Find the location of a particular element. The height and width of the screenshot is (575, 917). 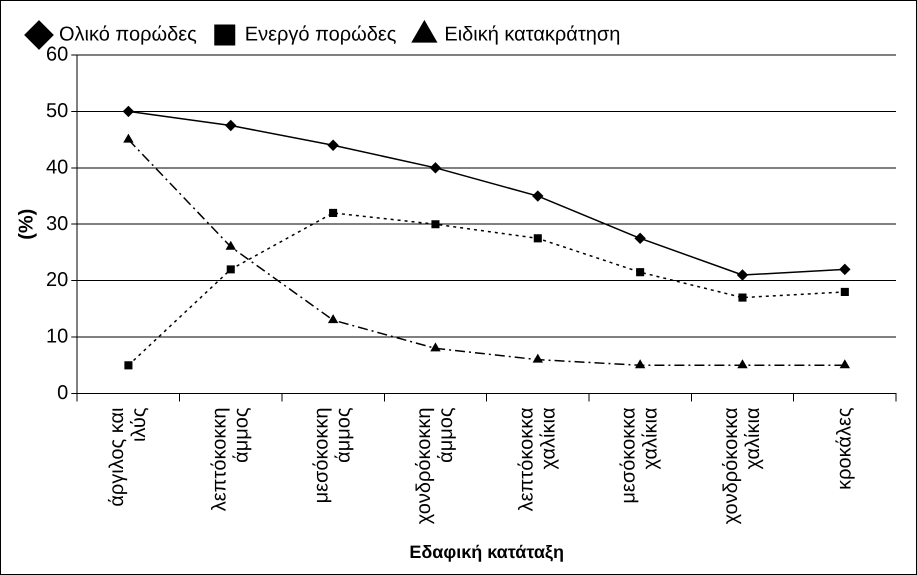

legend-label: Ειδική κατακράτηση is located at coordinates (532, 35).